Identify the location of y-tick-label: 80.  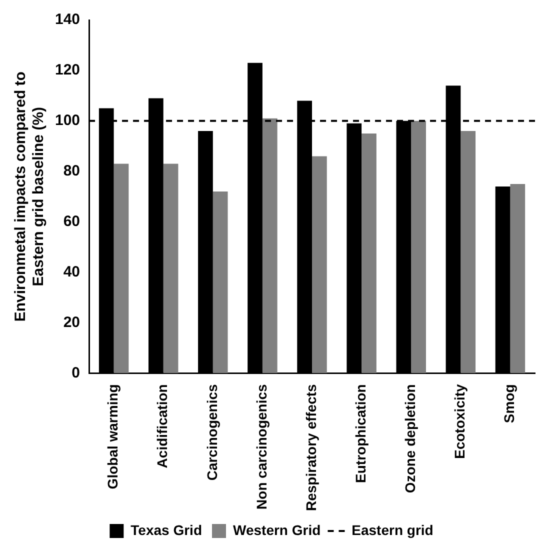
(71, 171).